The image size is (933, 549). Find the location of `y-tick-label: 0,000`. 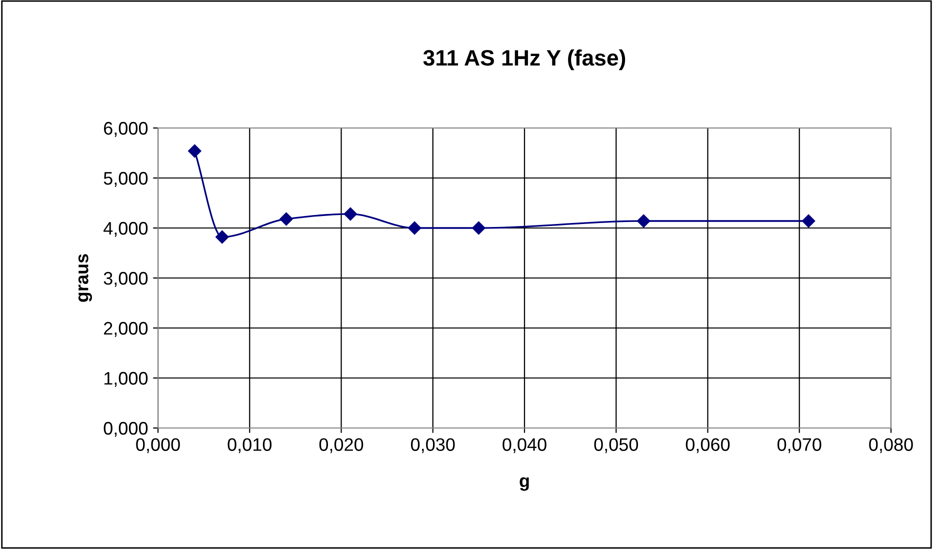

y-tick-label: 0,000 is located at coordinates (126, 429).